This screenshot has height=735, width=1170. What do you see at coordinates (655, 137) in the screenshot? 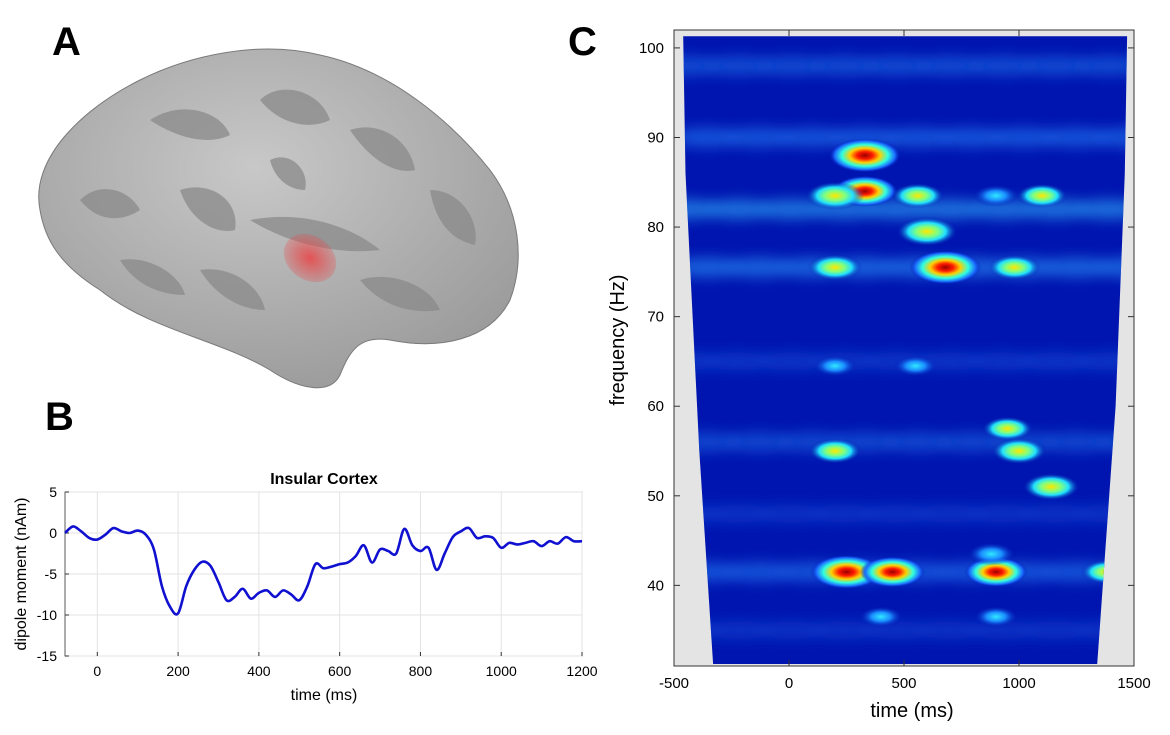
I see `tfr-y-tick-label: 90` at bounding box center [655, 137].